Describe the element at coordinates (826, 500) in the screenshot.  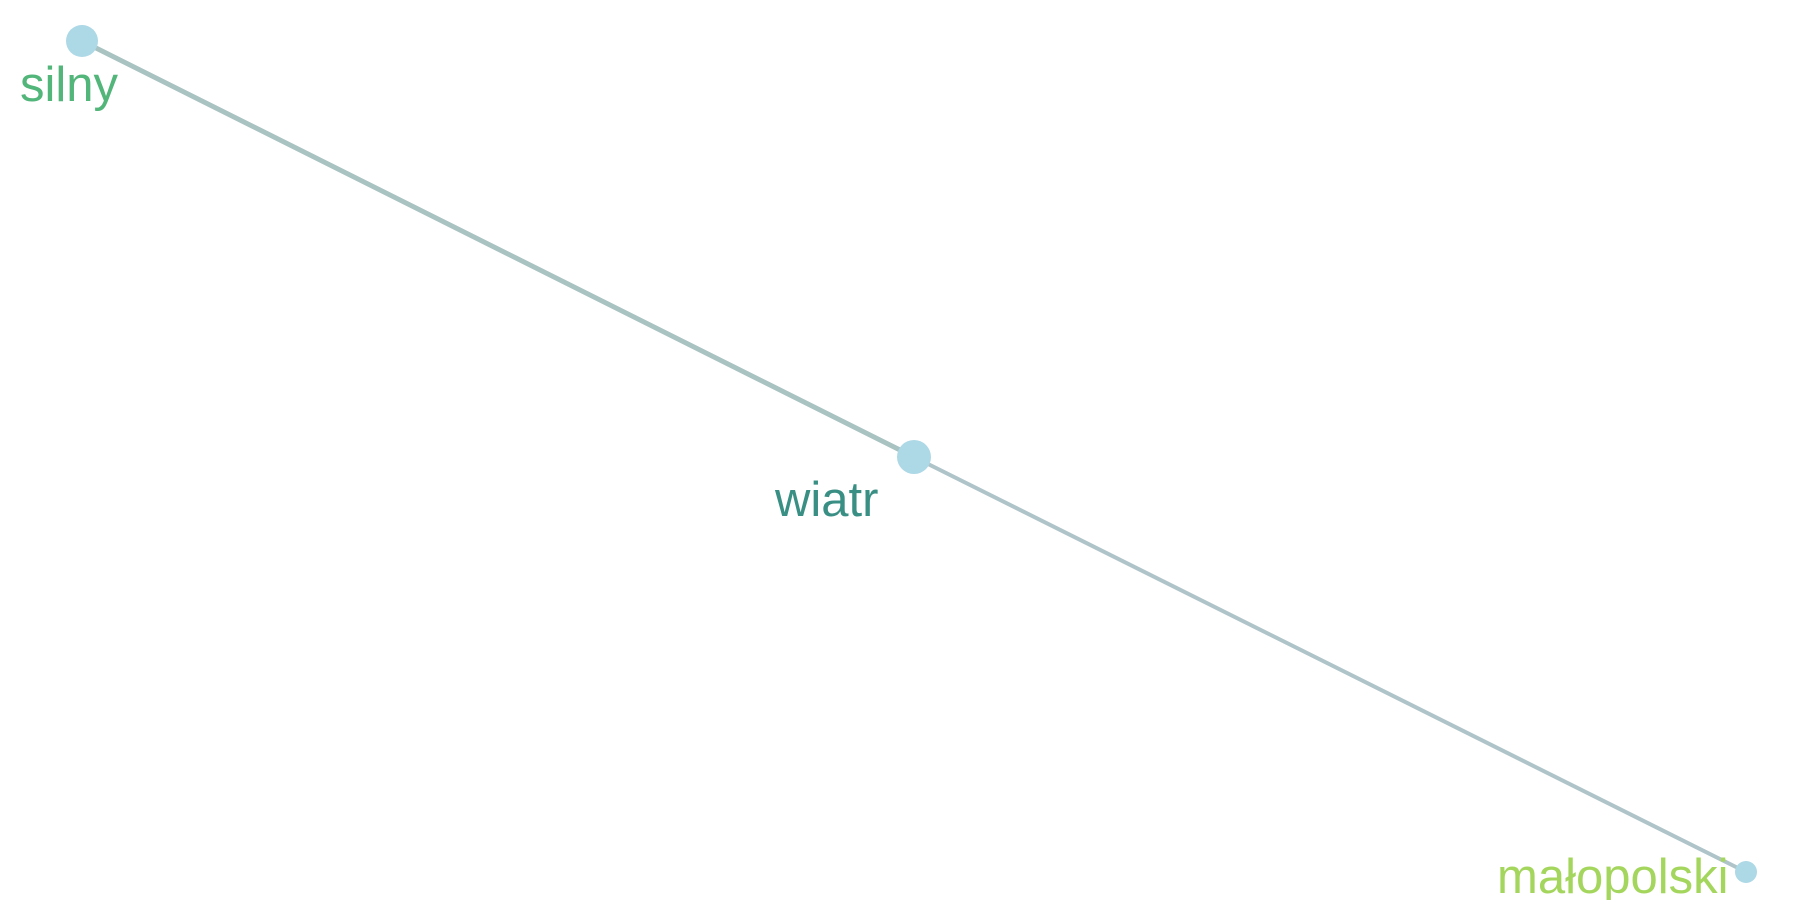
I see `node-label-wiatr: wiatr` at that location.